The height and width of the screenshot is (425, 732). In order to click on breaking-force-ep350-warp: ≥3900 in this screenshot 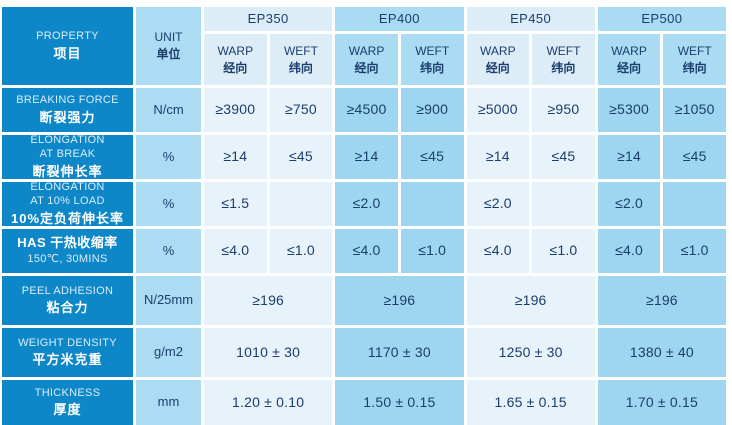, I will do `click(235, 110)`.